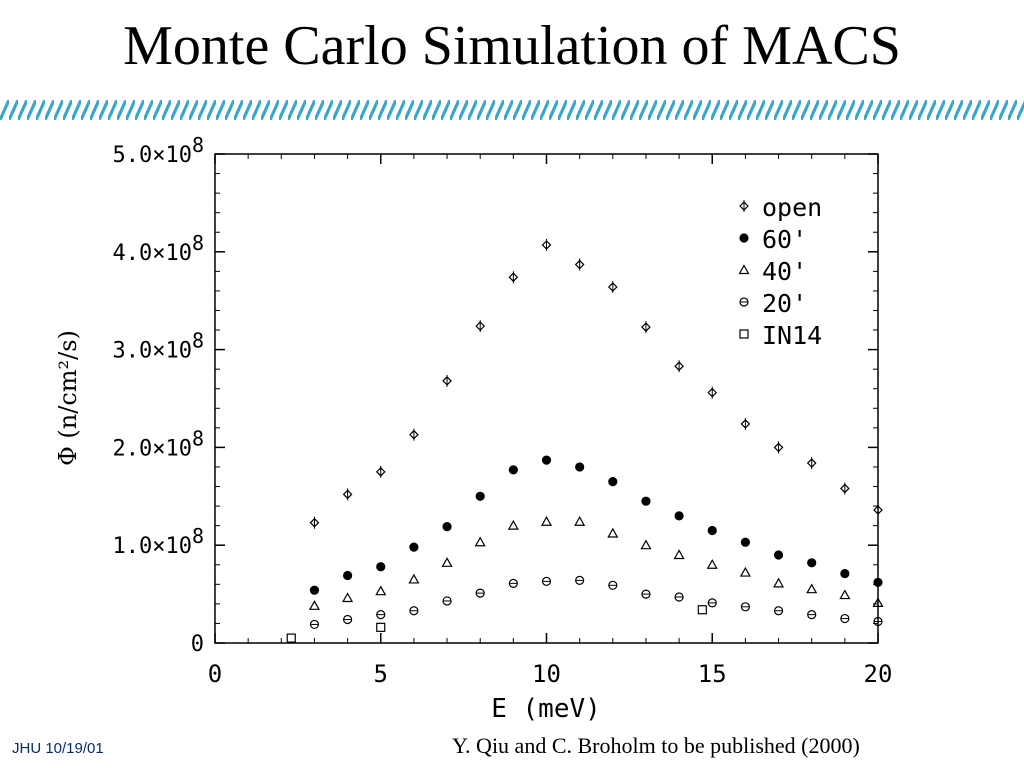  Describe the element at coordinates (784, 303) in the screenshot. I see `legend-label: 20'` at that location.